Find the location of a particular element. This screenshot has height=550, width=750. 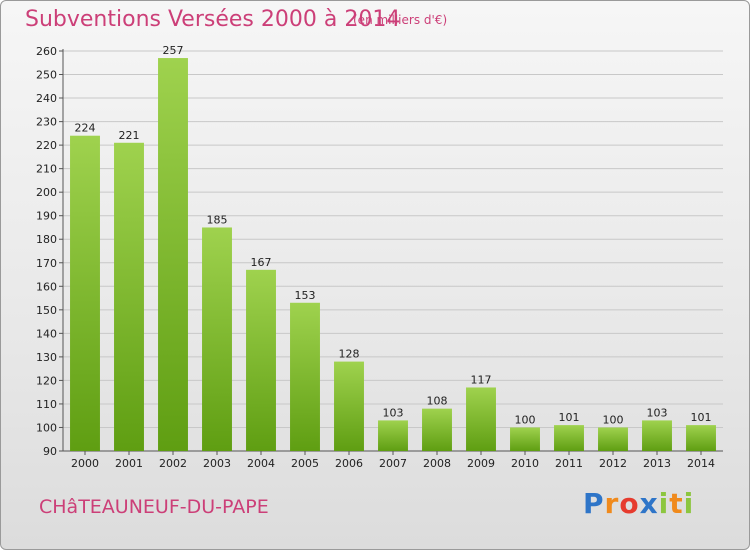

y-tick-label: 120 is located at coordinates (46, 380).